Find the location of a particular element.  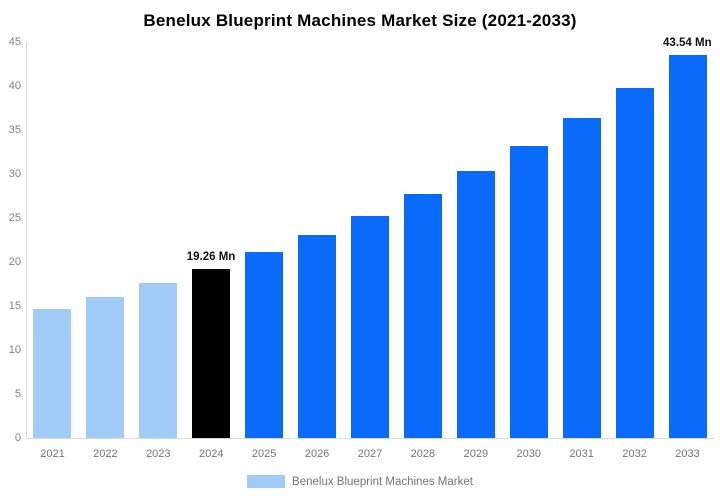

bar-2030 is located at coordinates (528, 291).